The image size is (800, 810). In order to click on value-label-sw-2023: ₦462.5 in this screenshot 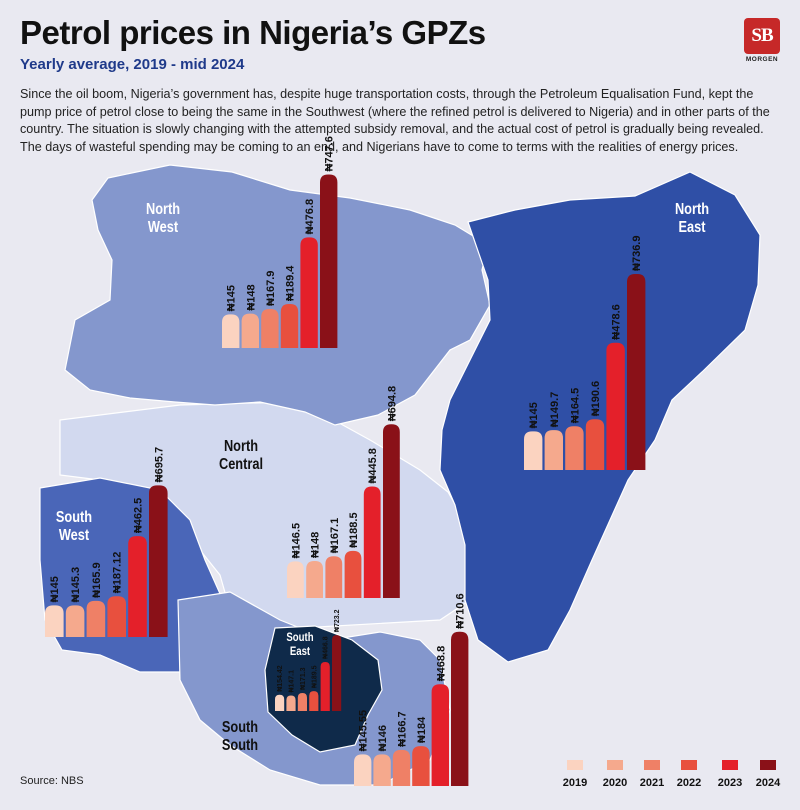, I will do `click(138, 515)`.